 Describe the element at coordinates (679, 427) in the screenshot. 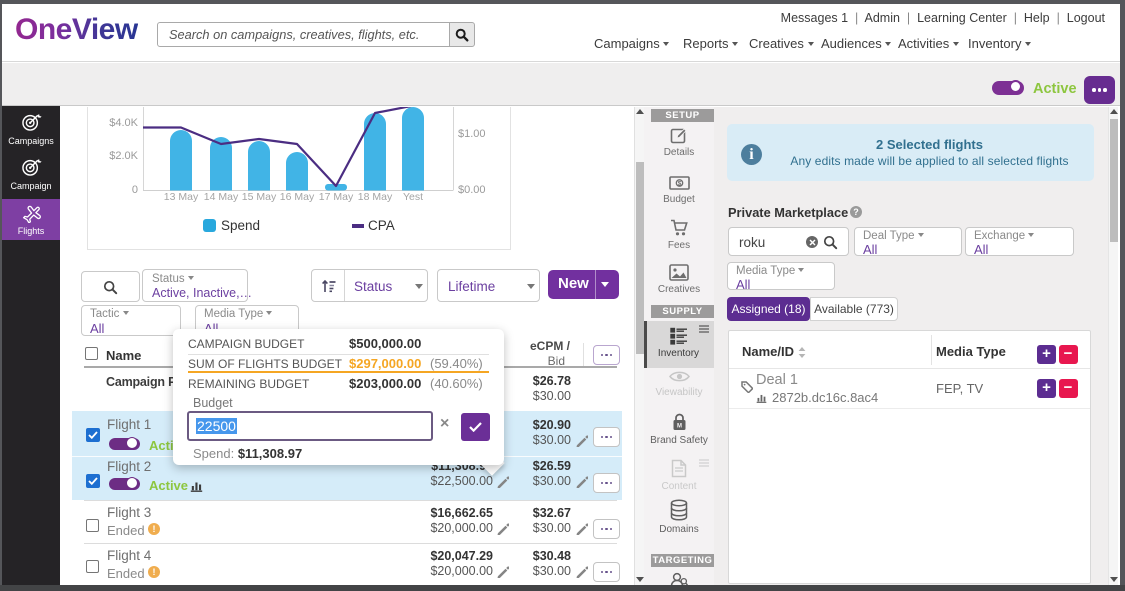

I see `svg-text: M` at that location.